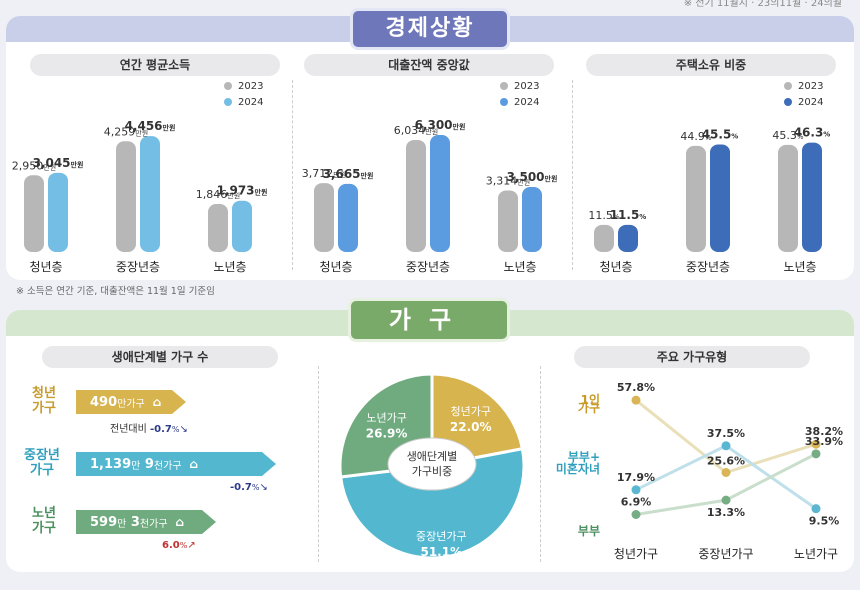 This screenshot has height=590, width=860. I want to click on pie-slice-name: 노년가구, so click(386, 418).